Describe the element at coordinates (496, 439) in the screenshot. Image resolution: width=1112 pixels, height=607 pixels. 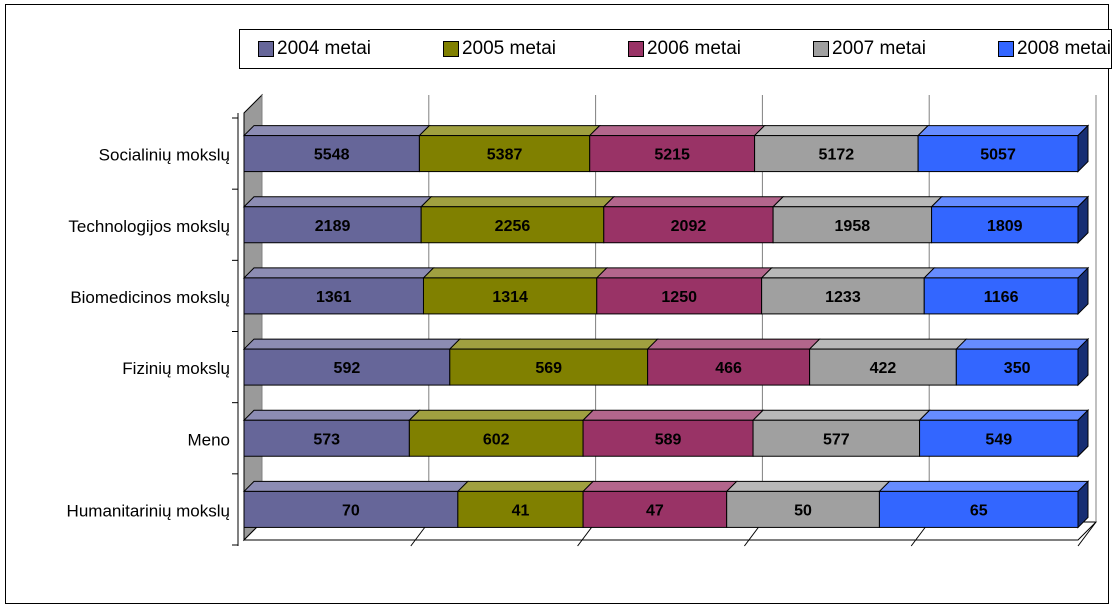
I see `data-label: 602` at that location.